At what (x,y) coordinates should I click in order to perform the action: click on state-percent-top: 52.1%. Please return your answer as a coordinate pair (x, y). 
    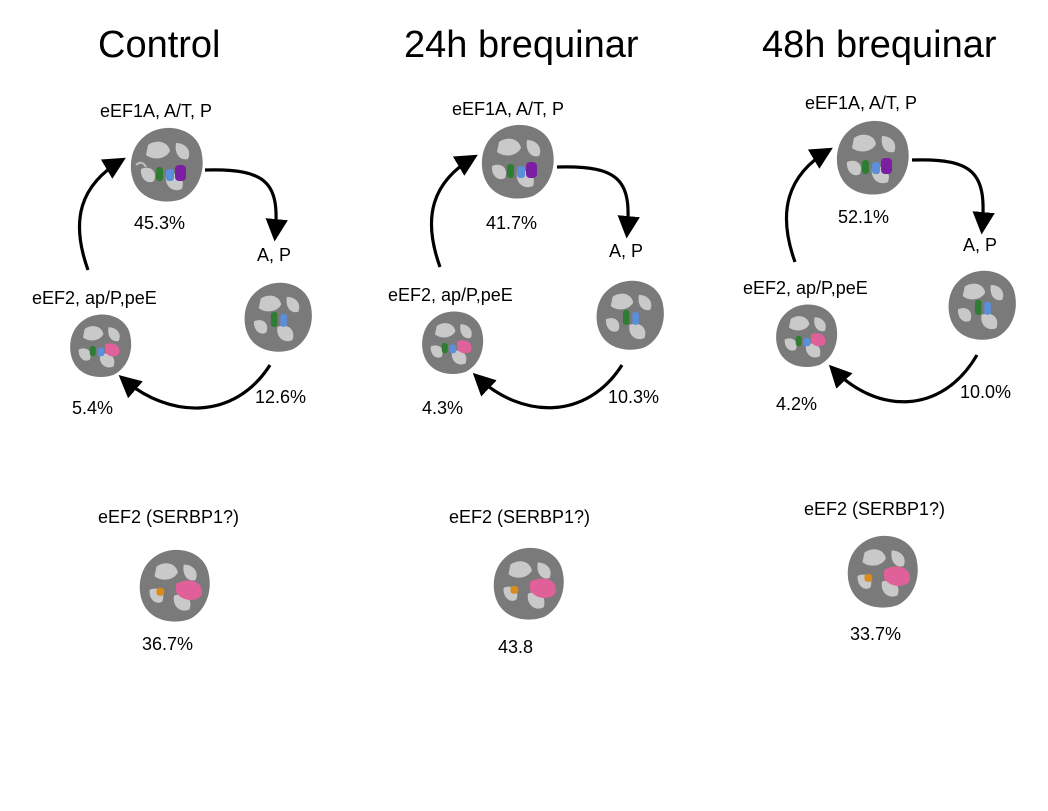
    Looking at the image, I should click on (864, 217).